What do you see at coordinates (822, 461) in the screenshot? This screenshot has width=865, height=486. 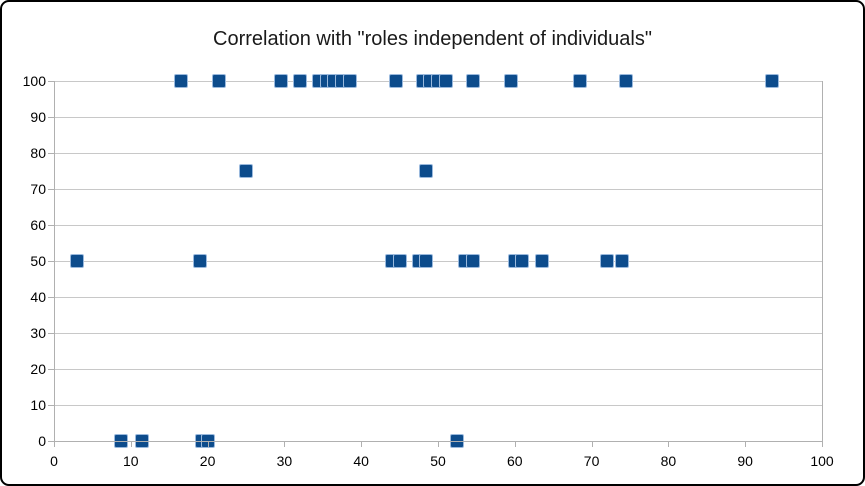 I see `x-tick-label: 100` at bounding box center [822, 461].